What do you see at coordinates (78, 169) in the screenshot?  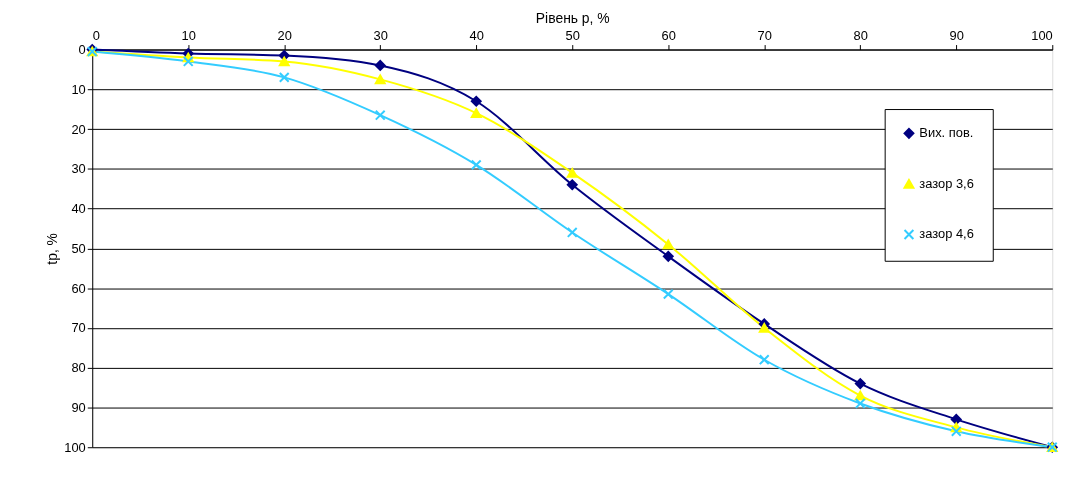 I see `y-tick-label: 30` at bounding box center [78, 169].